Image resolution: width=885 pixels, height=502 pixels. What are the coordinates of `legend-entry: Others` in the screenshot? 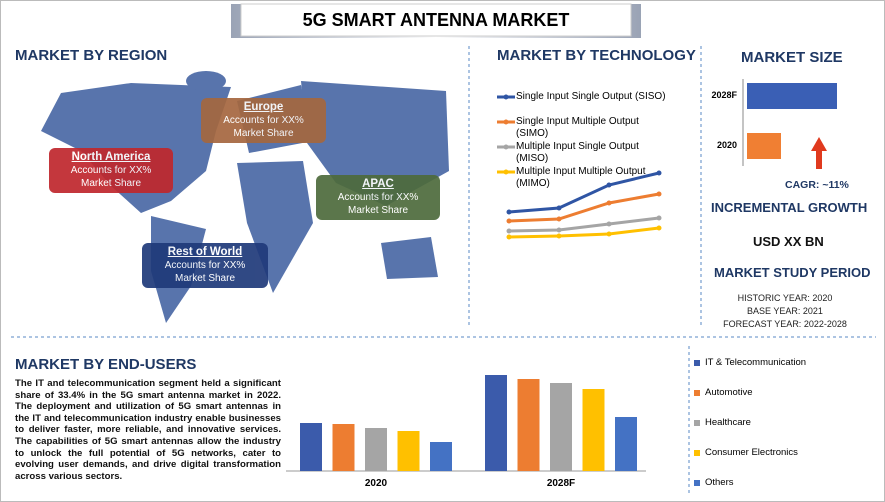 It's located at (719, 482).